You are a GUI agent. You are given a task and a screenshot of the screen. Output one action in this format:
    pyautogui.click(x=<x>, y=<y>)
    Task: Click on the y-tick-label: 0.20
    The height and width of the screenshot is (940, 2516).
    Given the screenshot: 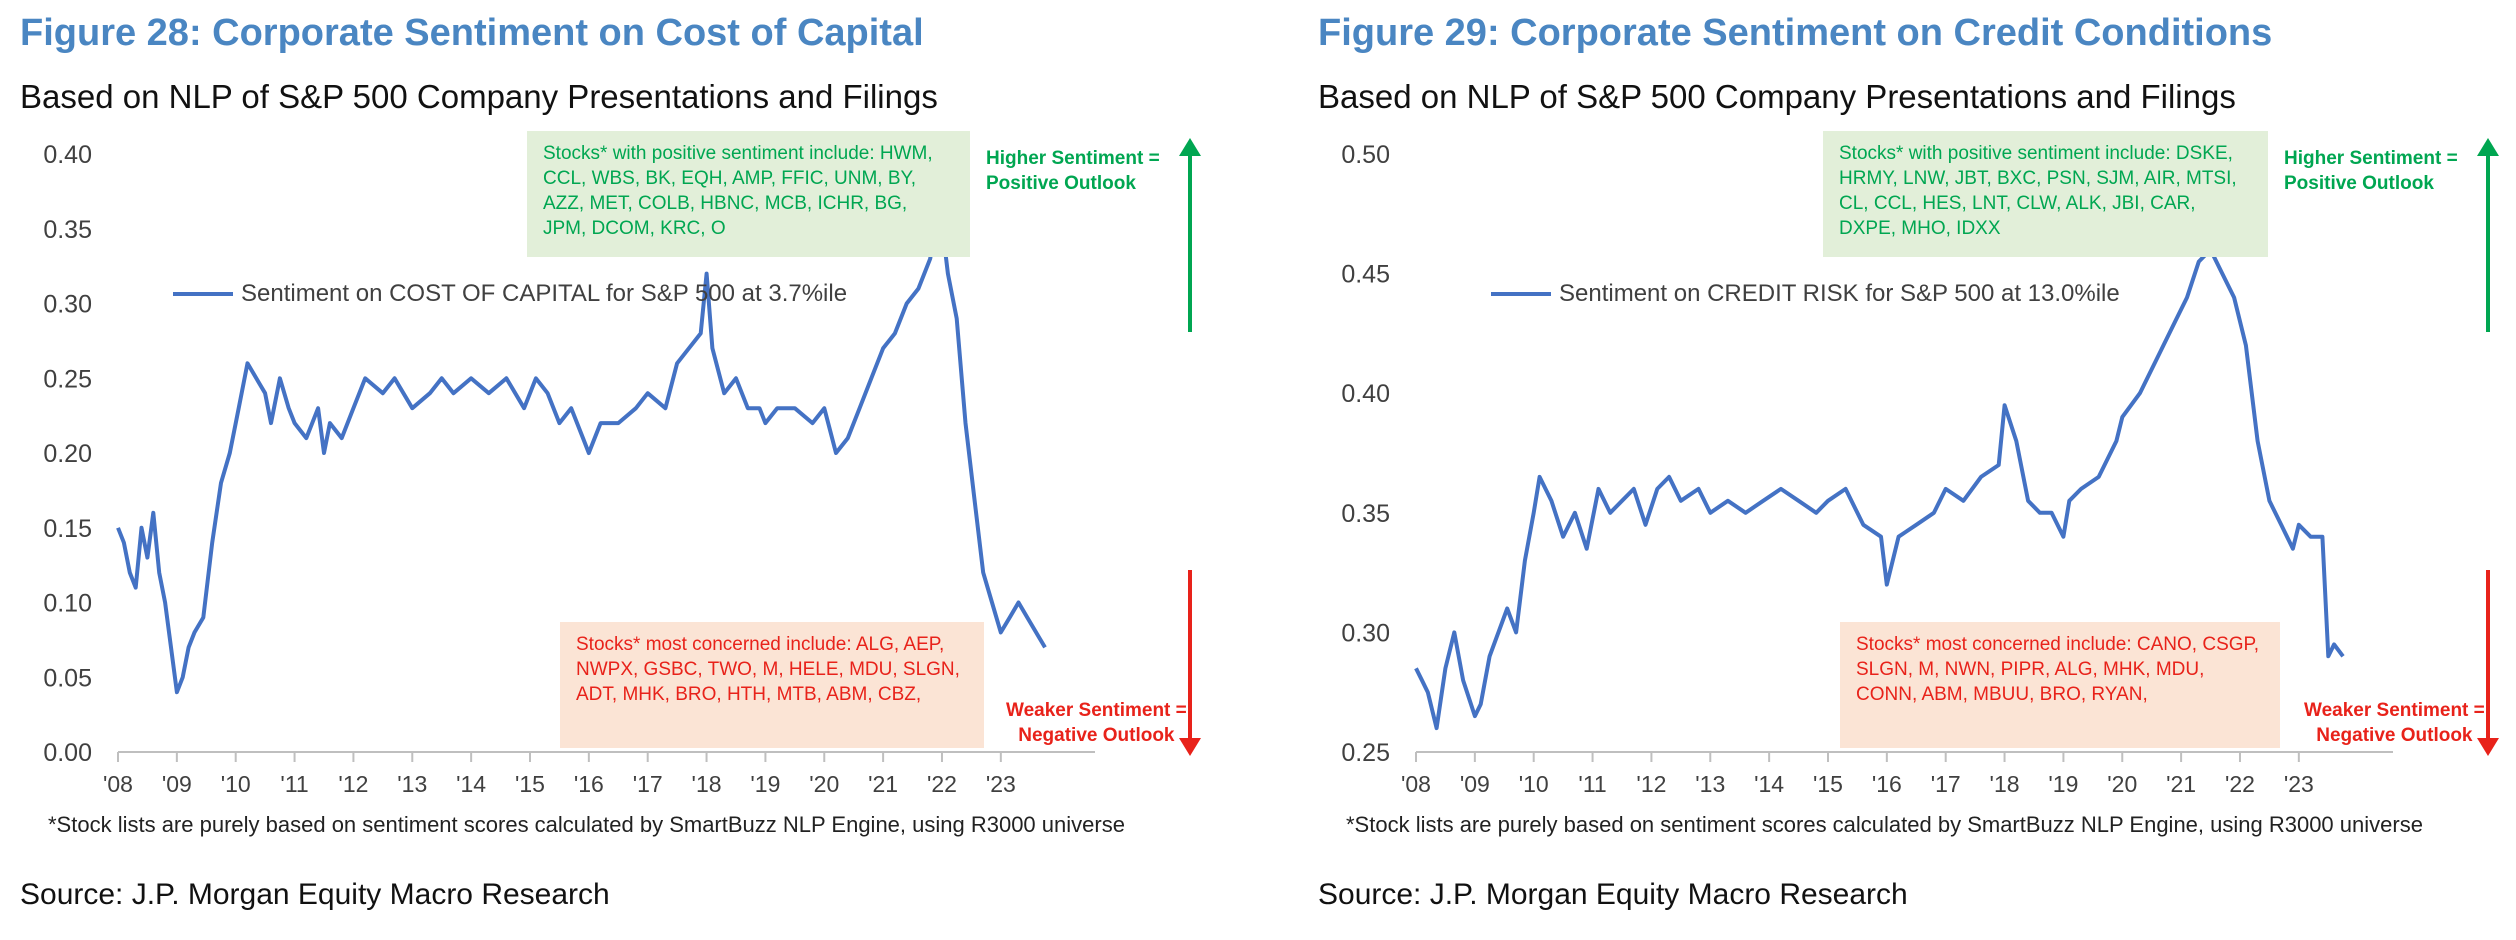 What is the action you would take?
    pyautogui.click(x=67, y=454)
    